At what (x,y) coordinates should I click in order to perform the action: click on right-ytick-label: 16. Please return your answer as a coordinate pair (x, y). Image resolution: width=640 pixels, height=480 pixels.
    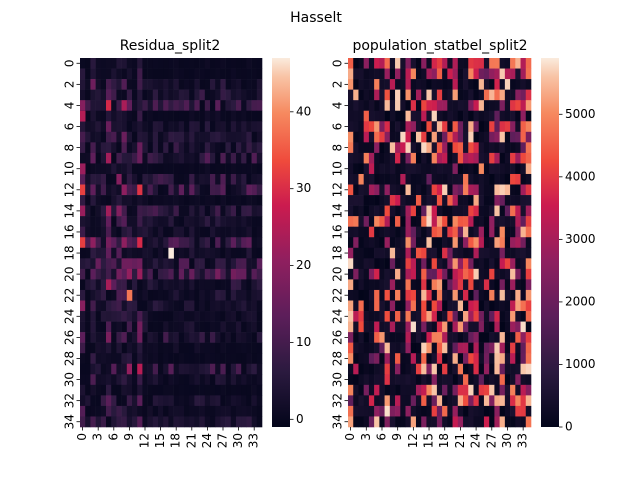
    Looking at the image, I should click on (338, 231).